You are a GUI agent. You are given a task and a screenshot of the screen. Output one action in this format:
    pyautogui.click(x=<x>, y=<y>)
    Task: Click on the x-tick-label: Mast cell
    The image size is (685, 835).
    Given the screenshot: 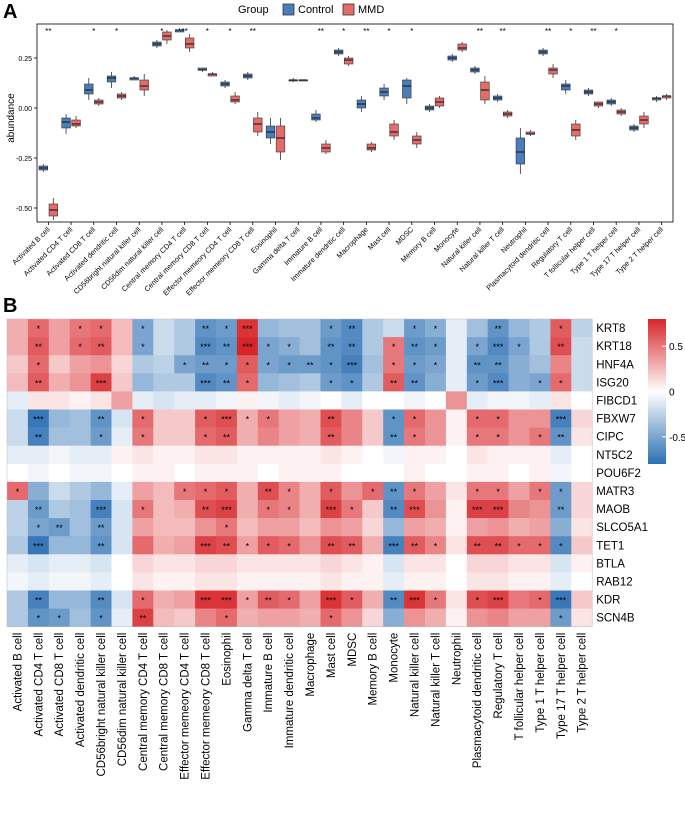 What is the action you would take?
    pyautogui.click(x=379, y=238)
    